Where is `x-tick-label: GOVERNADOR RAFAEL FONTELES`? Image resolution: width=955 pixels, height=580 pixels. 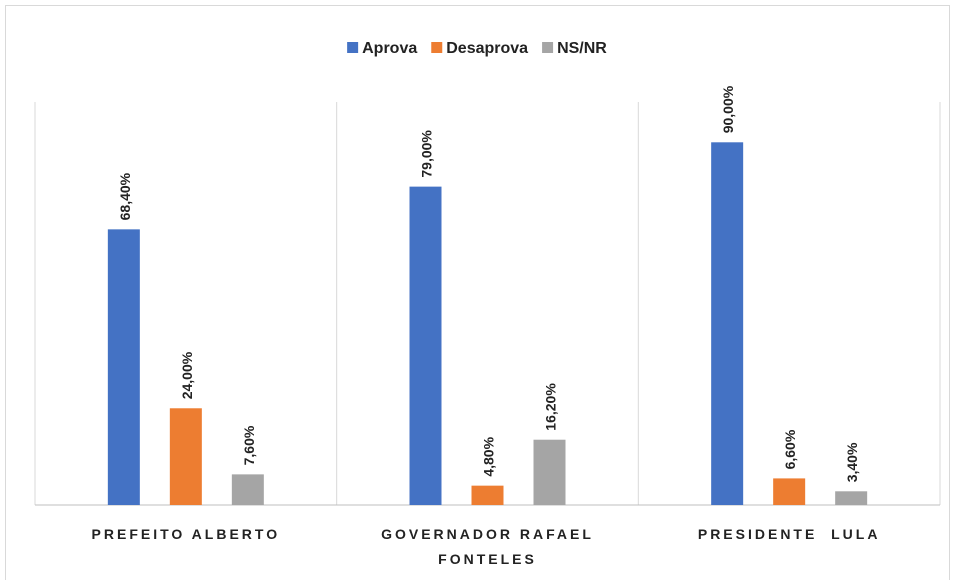
x-tick-label: GOVERNADOR RAFAEL FONTELES is located at coordinates (491, 546).